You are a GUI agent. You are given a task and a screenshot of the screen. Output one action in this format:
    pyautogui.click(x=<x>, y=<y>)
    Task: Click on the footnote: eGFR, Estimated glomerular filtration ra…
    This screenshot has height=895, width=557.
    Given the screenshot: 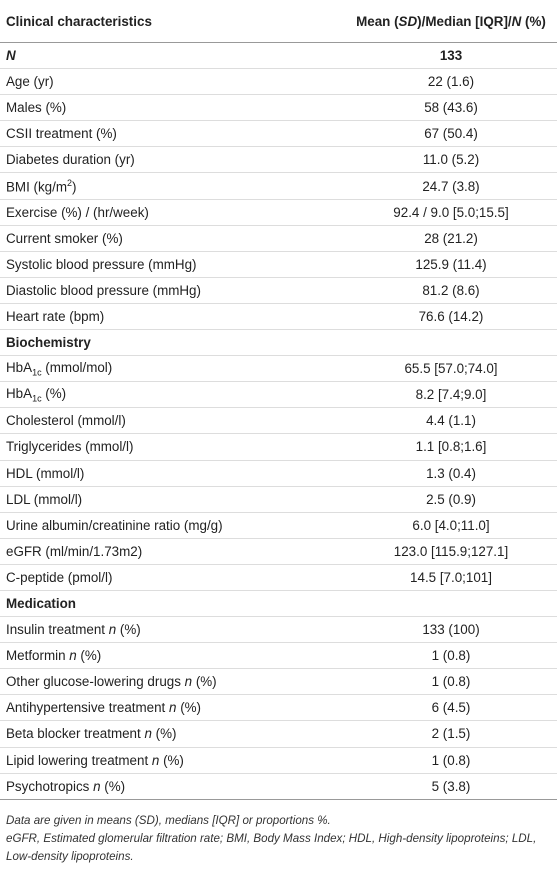 What is the action you would take?
    pyautogui.click(x=278, y=848)
    